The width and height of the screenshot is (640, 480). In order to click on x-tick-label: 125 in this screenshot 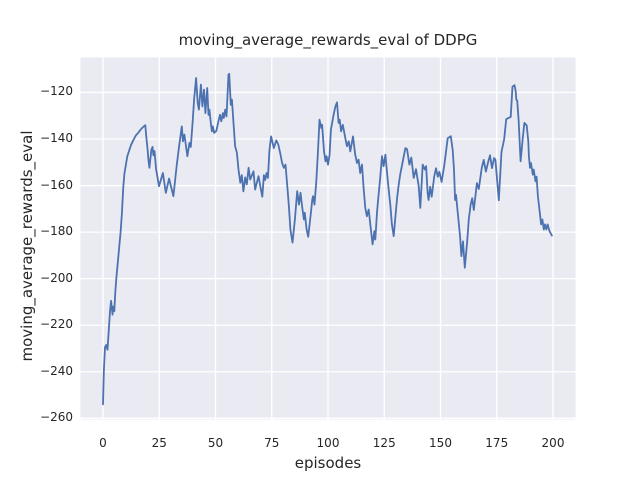, I will do `click(384, 443)`.